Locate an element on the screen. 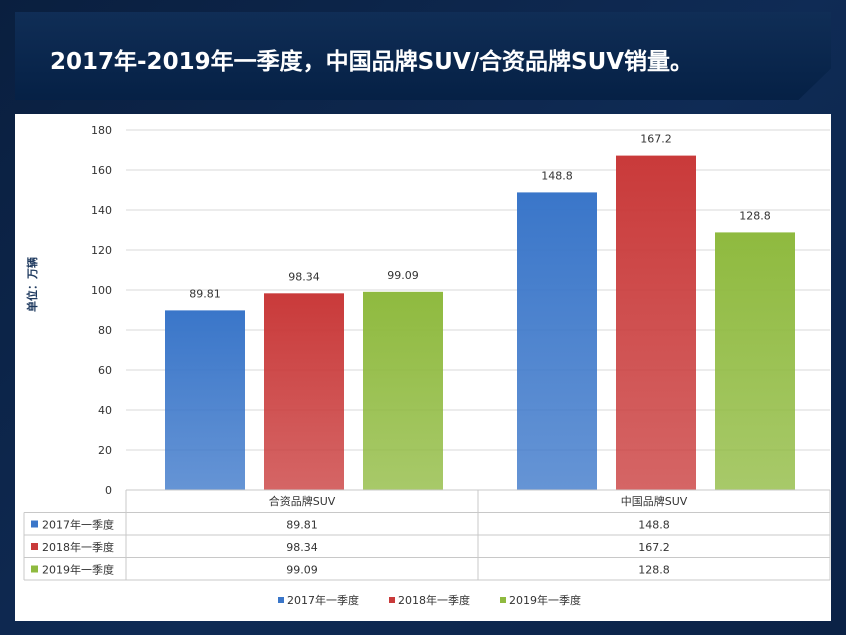 The image size is (846, 635). title-bar is located at coordinates (423, 56).